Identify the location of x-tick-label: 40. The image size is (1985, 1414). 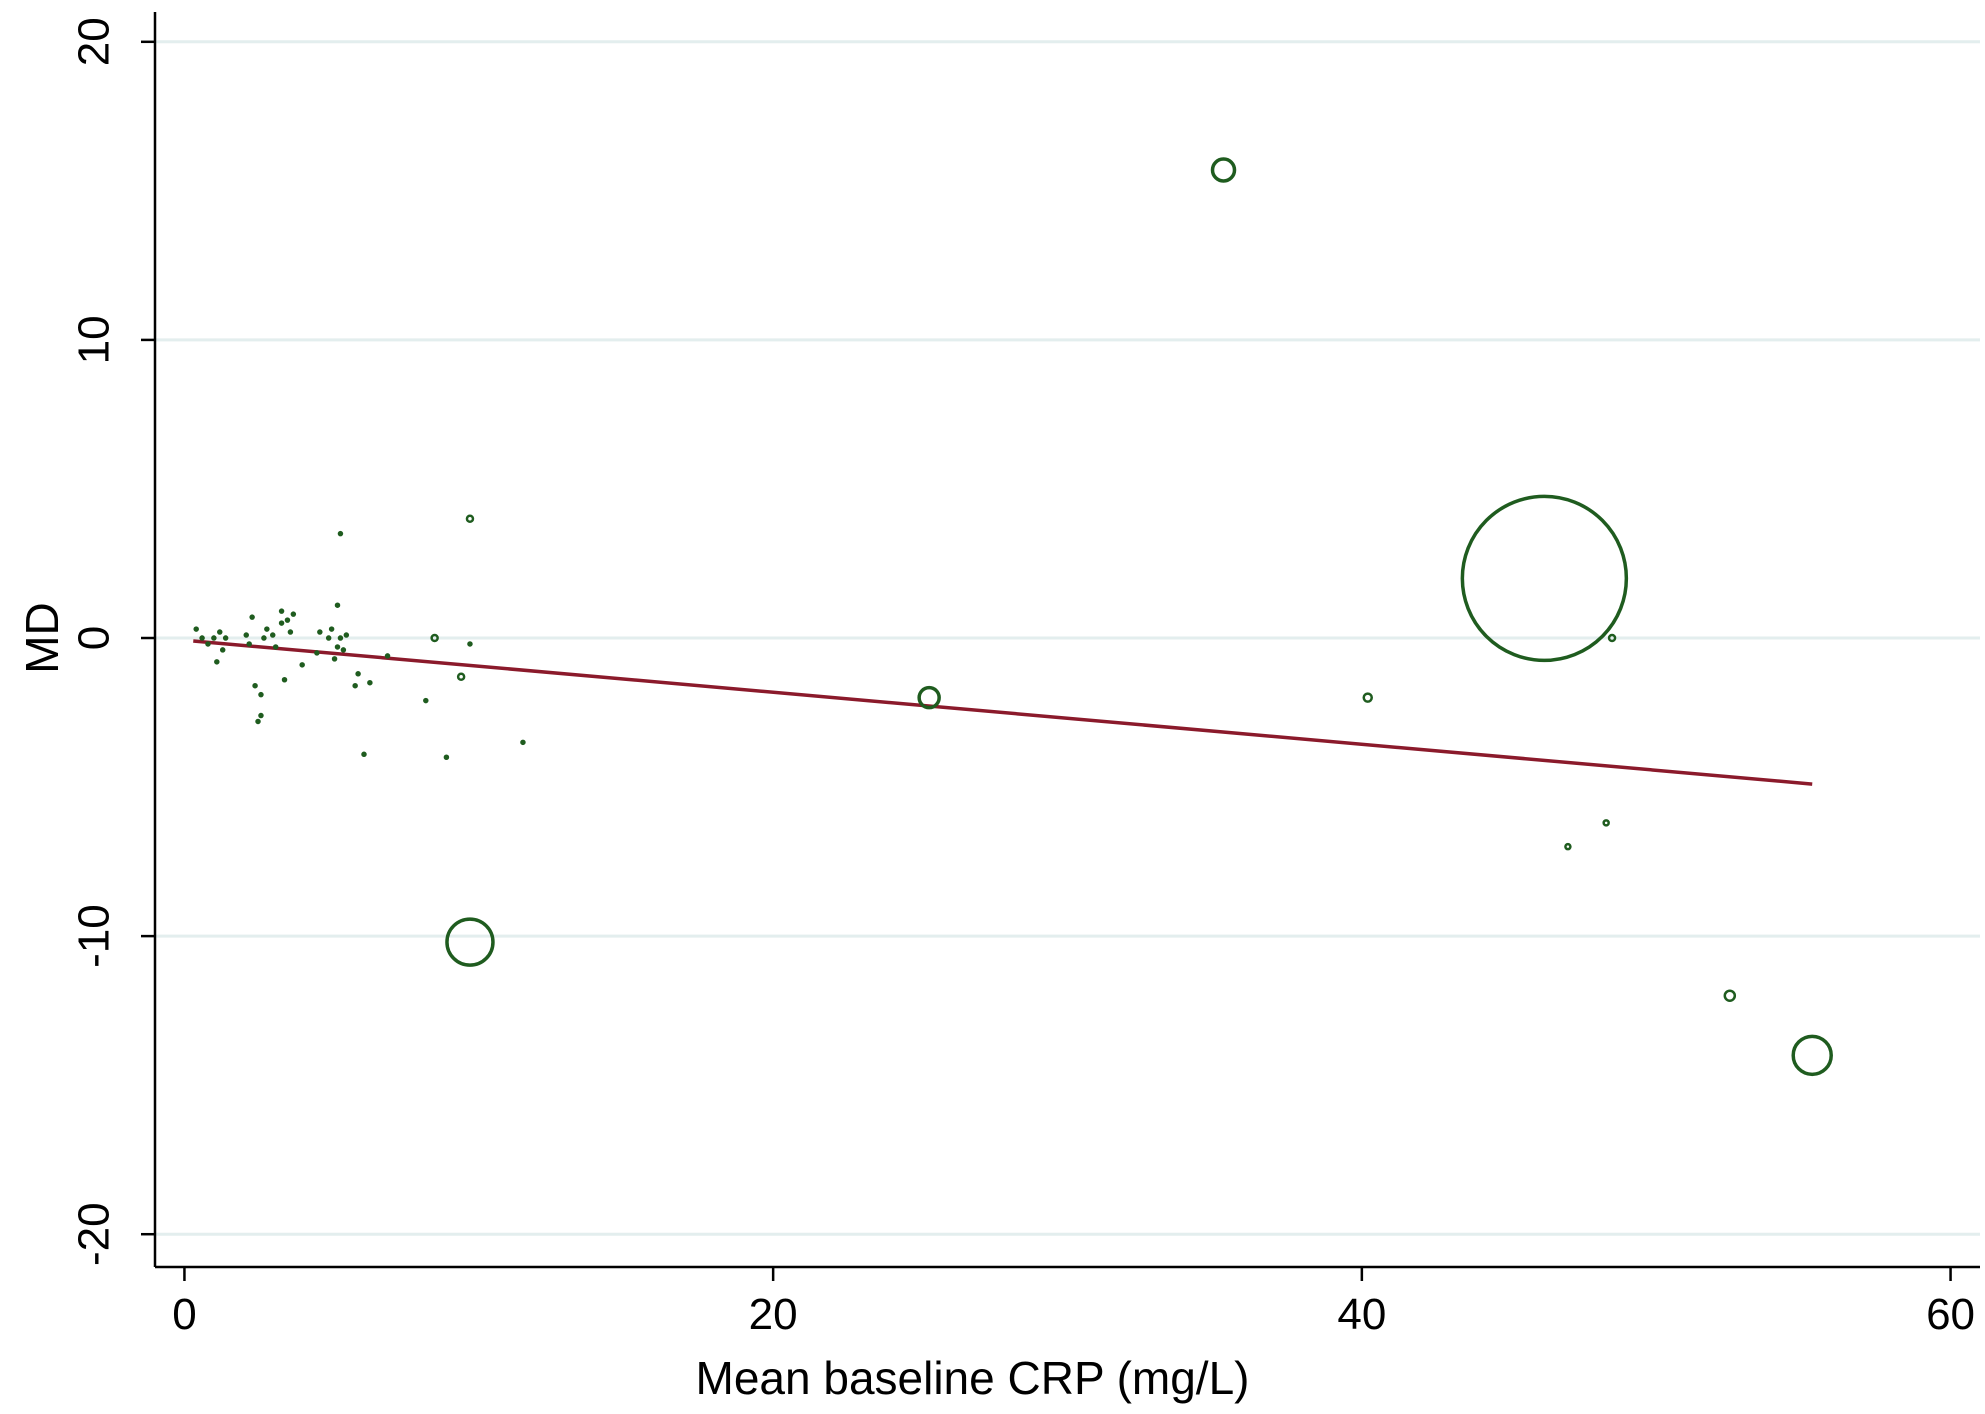
(1361, 1314).